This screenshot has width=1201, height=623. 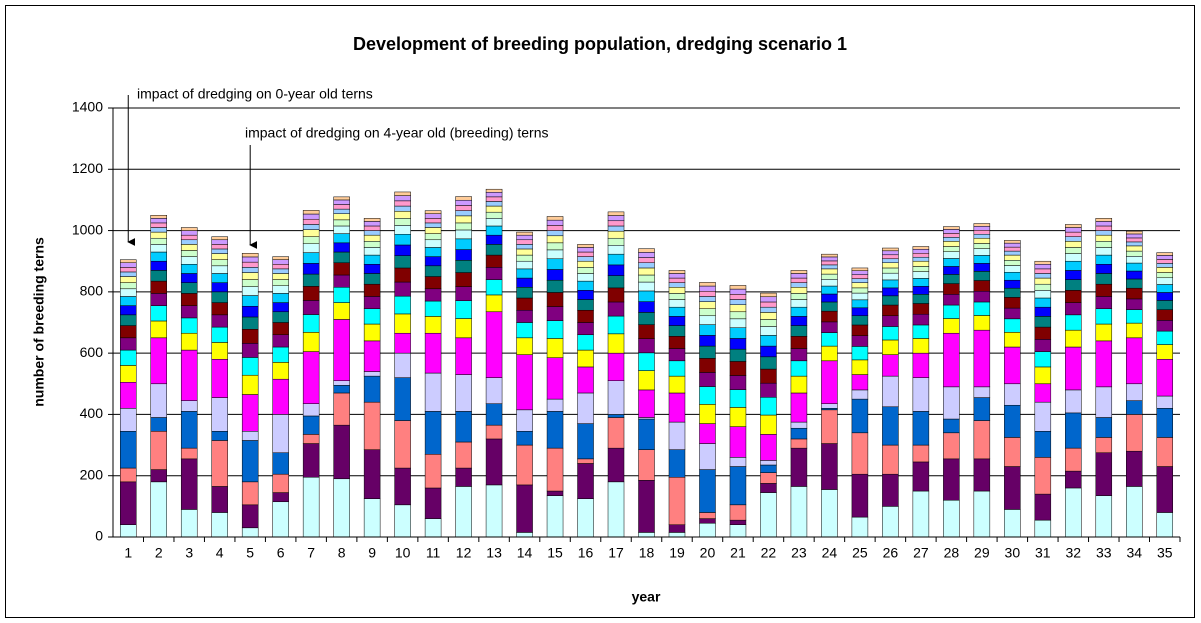 I want to click on x-tick-label: 26, so click(x=891, y=553).